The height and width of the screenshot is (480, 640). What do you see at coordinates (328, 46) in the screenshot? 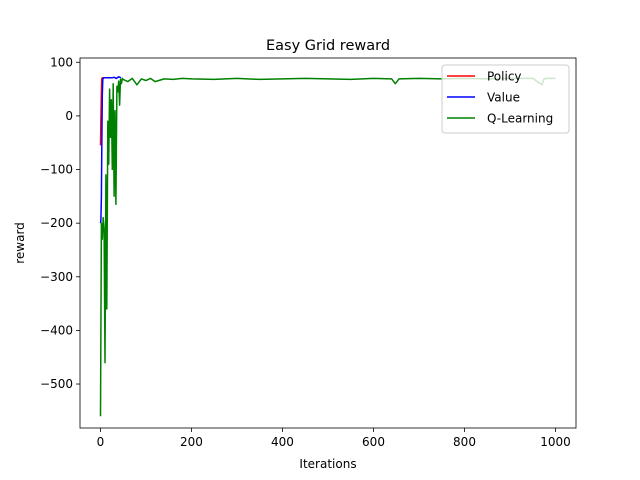
I see `chart-title: Easy Grid reward` at bounding box center [328, 46].